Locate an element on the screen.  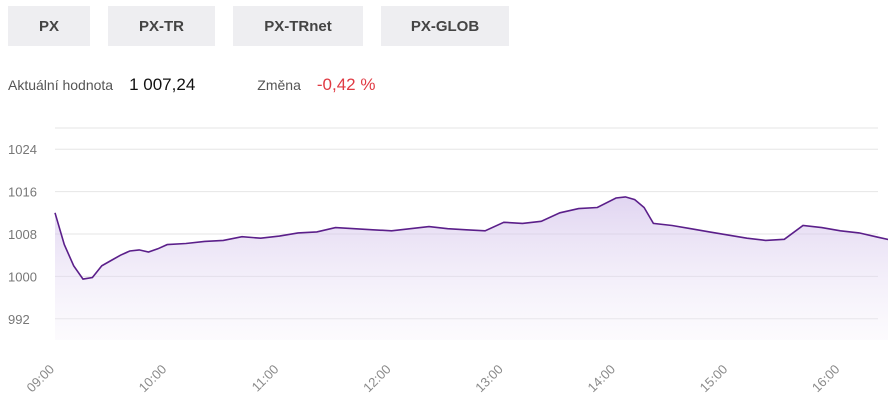
x-tick-label: 09:00 is located at coordinates (41, 379).